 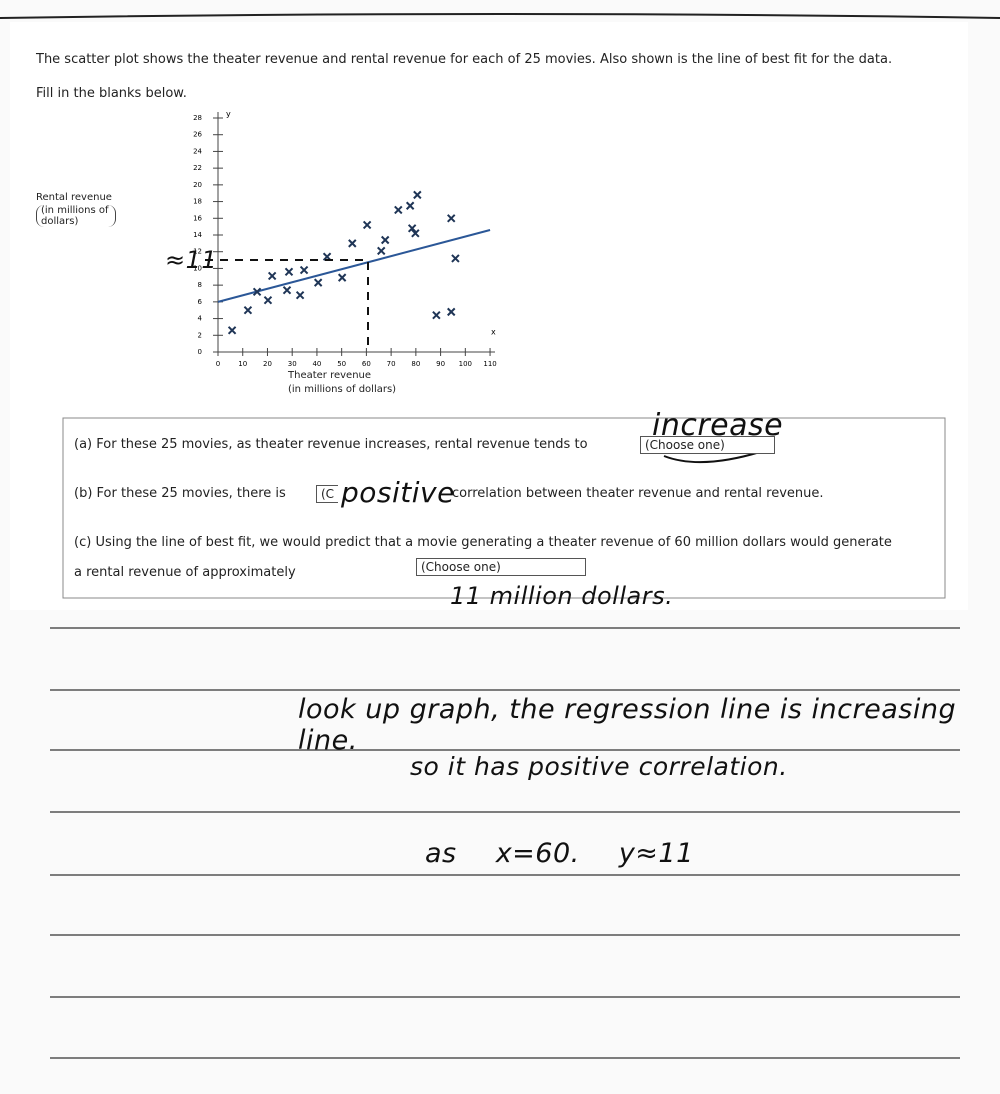 What do you see at coordinates (197, 118) in the screenshot?
I see `y-tick-label: 28` at bounding box center [197, 118].